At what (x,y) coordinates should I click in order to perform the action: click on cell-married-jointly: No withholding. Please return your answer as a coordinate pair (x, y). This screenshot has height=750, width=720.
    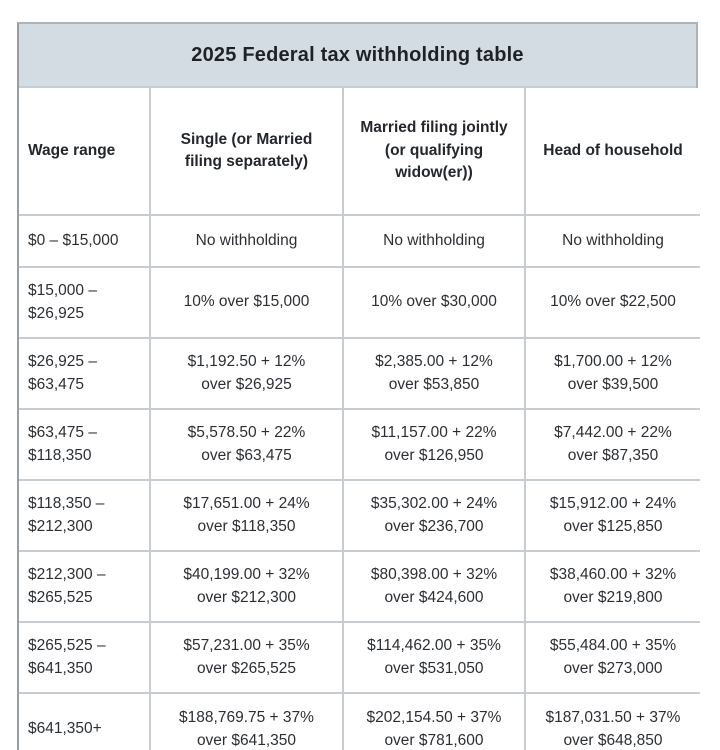
    Looking at the image, I should click on (434, 241).